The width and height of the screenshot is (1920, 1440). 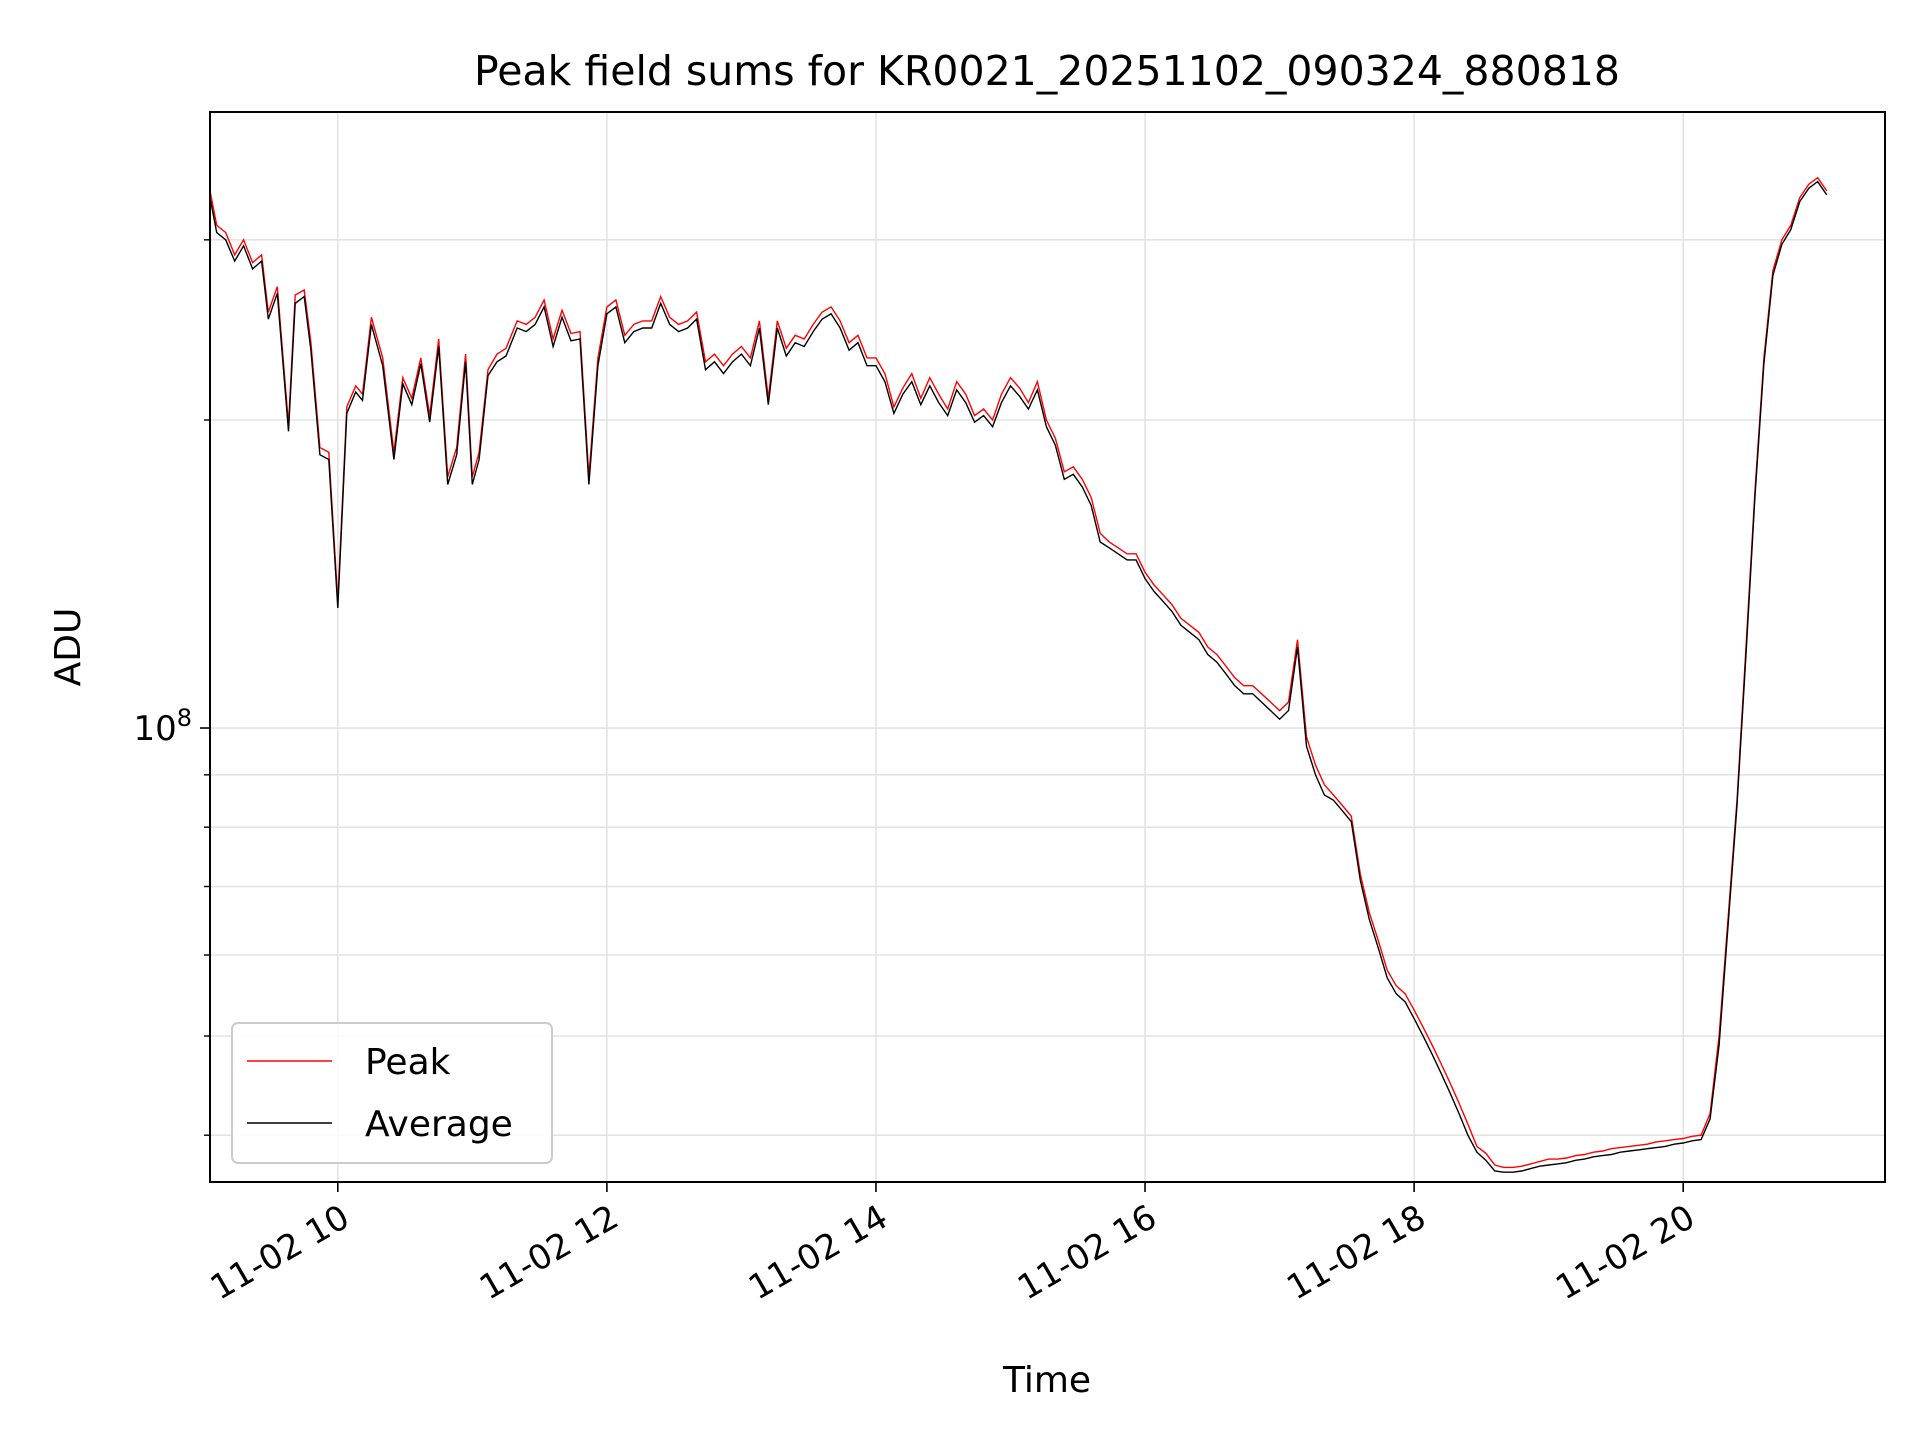 I want to click on legend-box, so click(x=392, y=1093).